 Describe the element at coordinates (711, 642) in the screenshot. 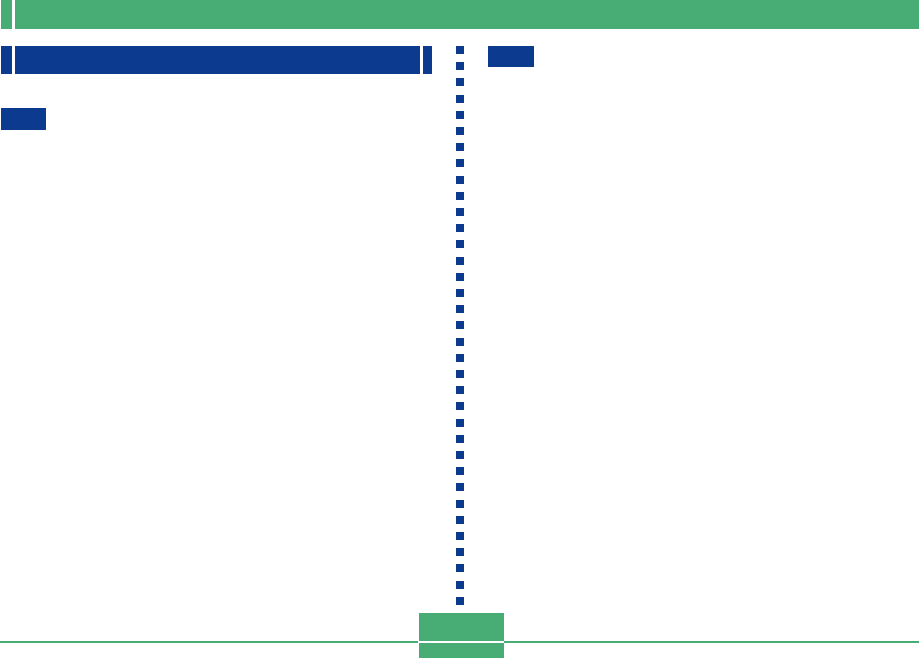

I see `footer-line-right` at that location.